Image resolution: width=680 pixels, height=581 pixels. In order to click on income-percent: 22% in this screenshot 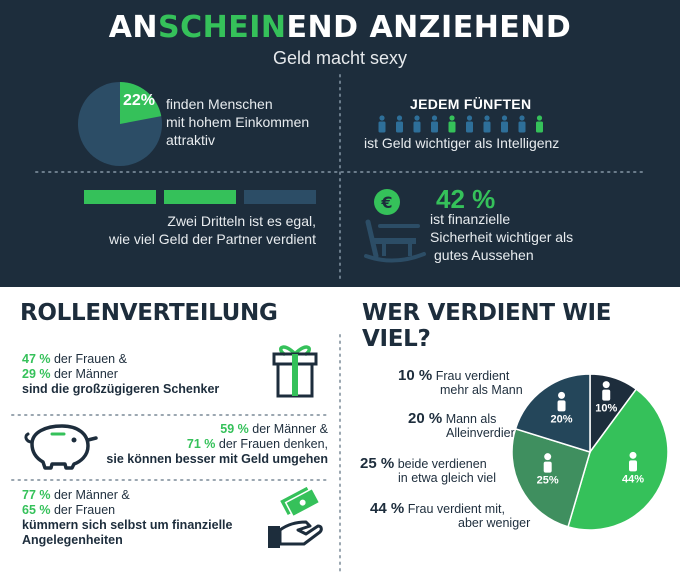, I will do `click(139, 100)`.